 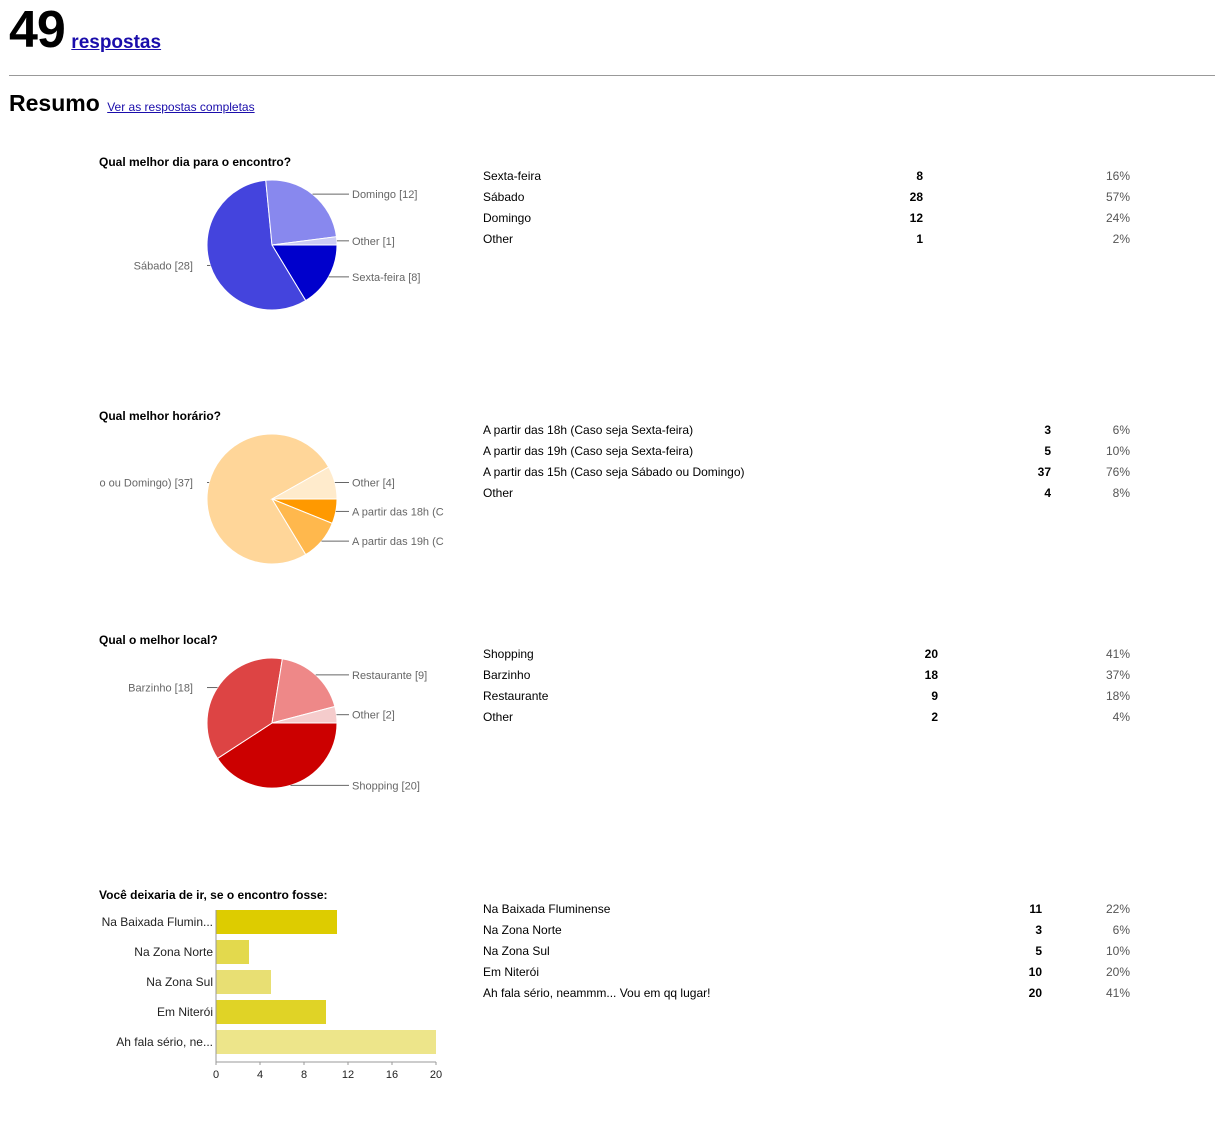 What do you see at coordinates (916, 197) in the screenshot?
I see `result-count: 28` at bounding box center [916, 197].